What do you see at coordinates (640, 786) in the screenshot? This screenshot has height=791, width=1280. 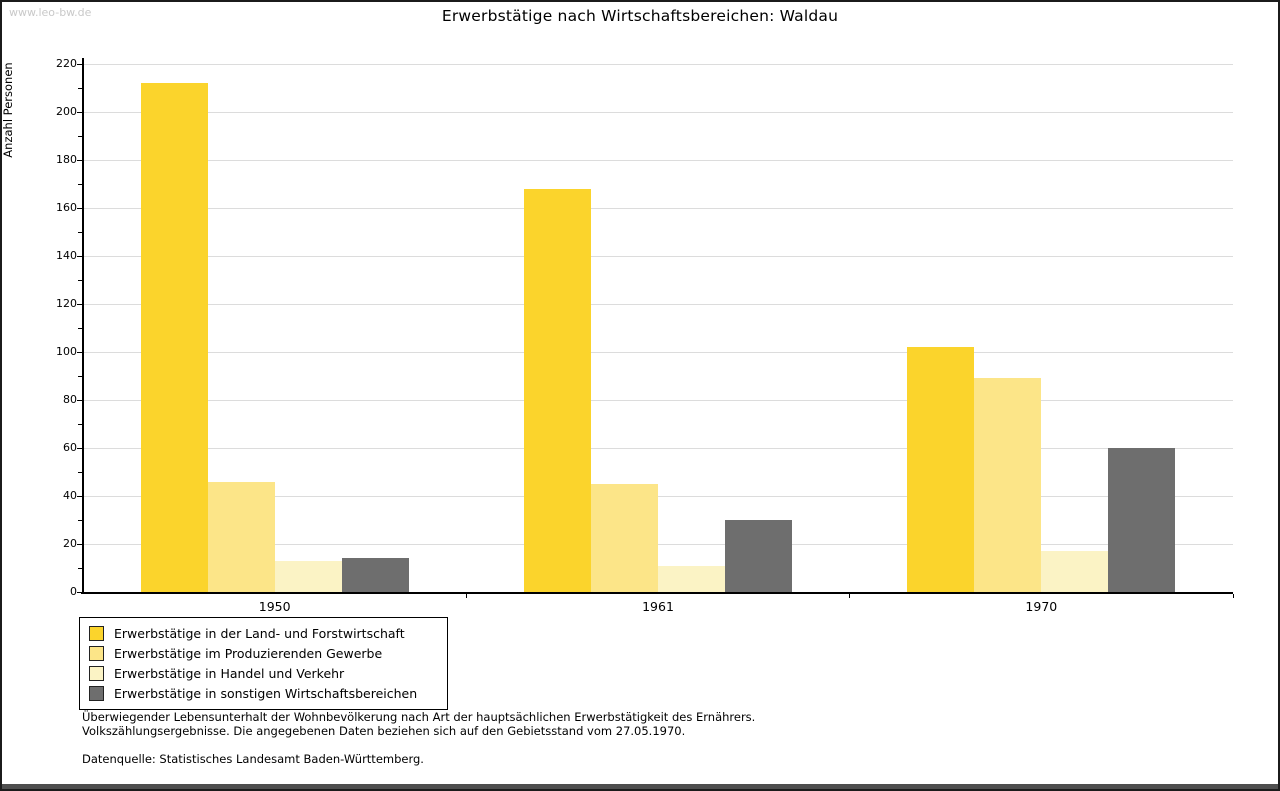 I see `window-bottom-edge` at bounding box center [640, 786].